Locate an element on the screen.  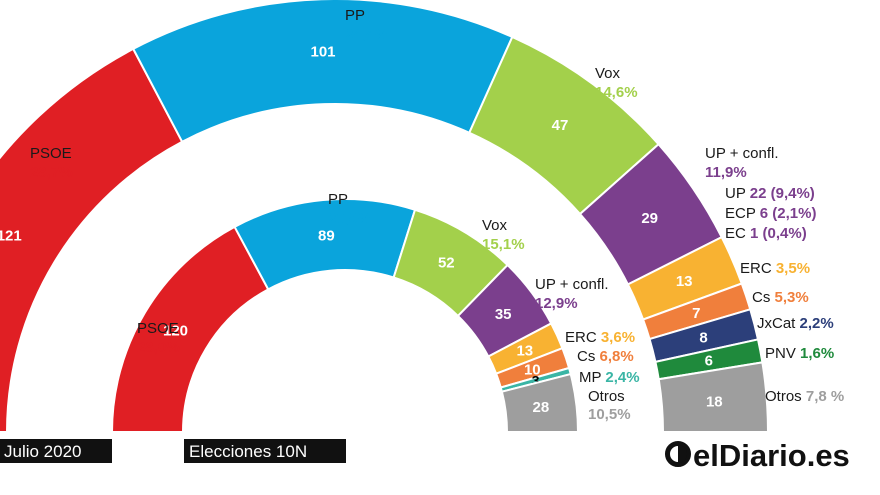
outer-label-up-sub-3-pct: (0,4%) is located at coordinates (785, 233).